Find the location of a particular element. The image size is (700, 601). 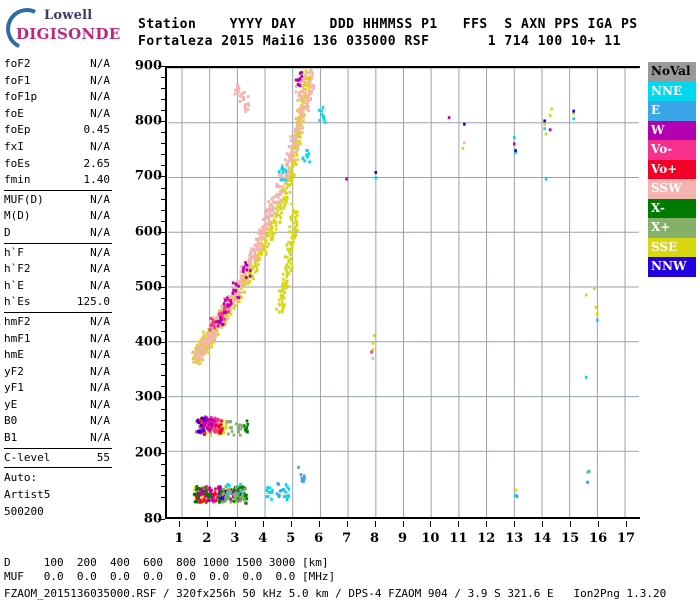

y-axis-ticks is located at coordinates (161, 293).